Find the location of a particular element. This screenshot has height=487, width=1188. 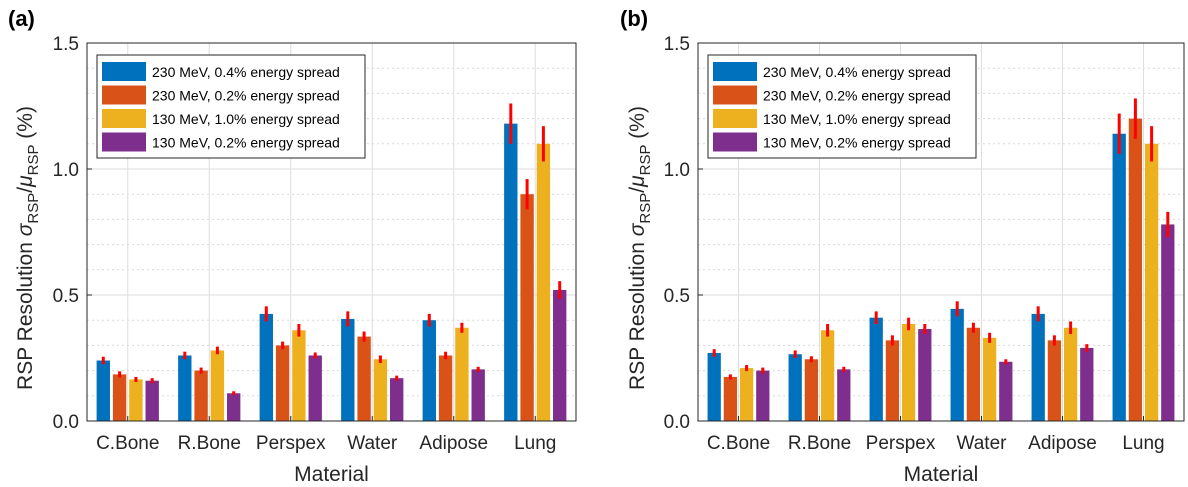

y-tick-label: 0.0 is located at coordinates (66, 422).